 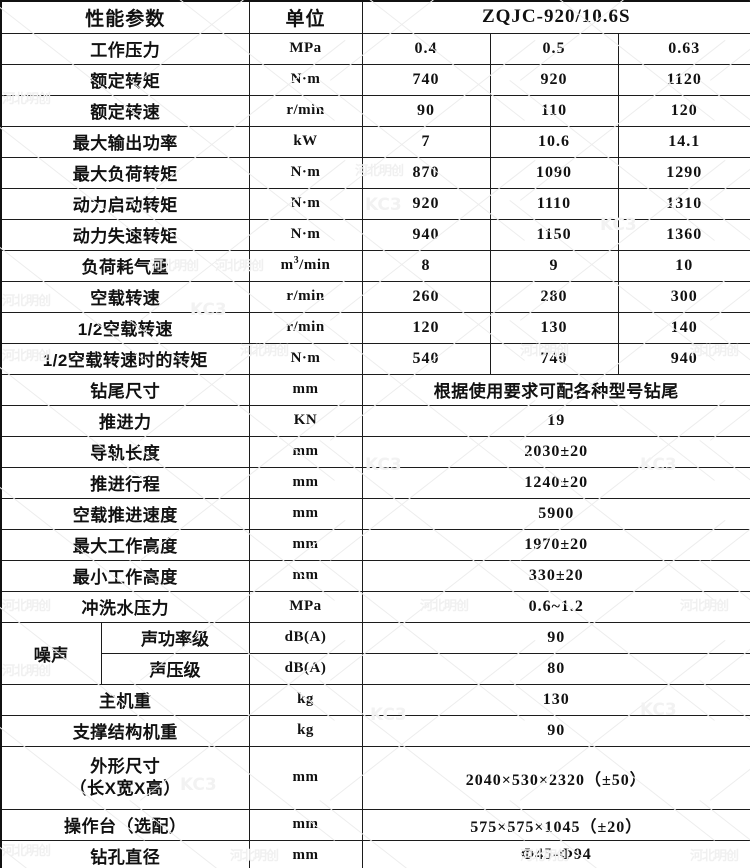 What do you see at coordinates (426, 296) in the screenshot?
I see `cell-value-1: 260` at bounding box center [426, 296].